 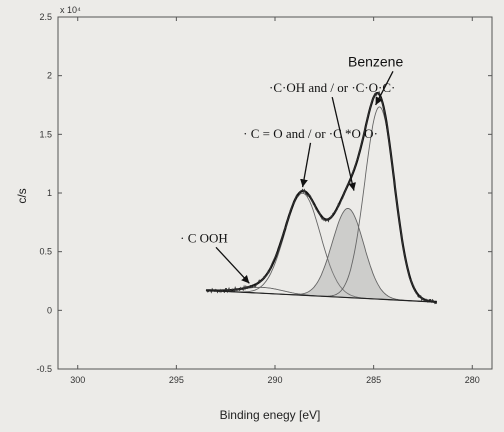 I want to click on annotation-label: · C = O and / or ·C *O O·, so click(x=310, y=133).